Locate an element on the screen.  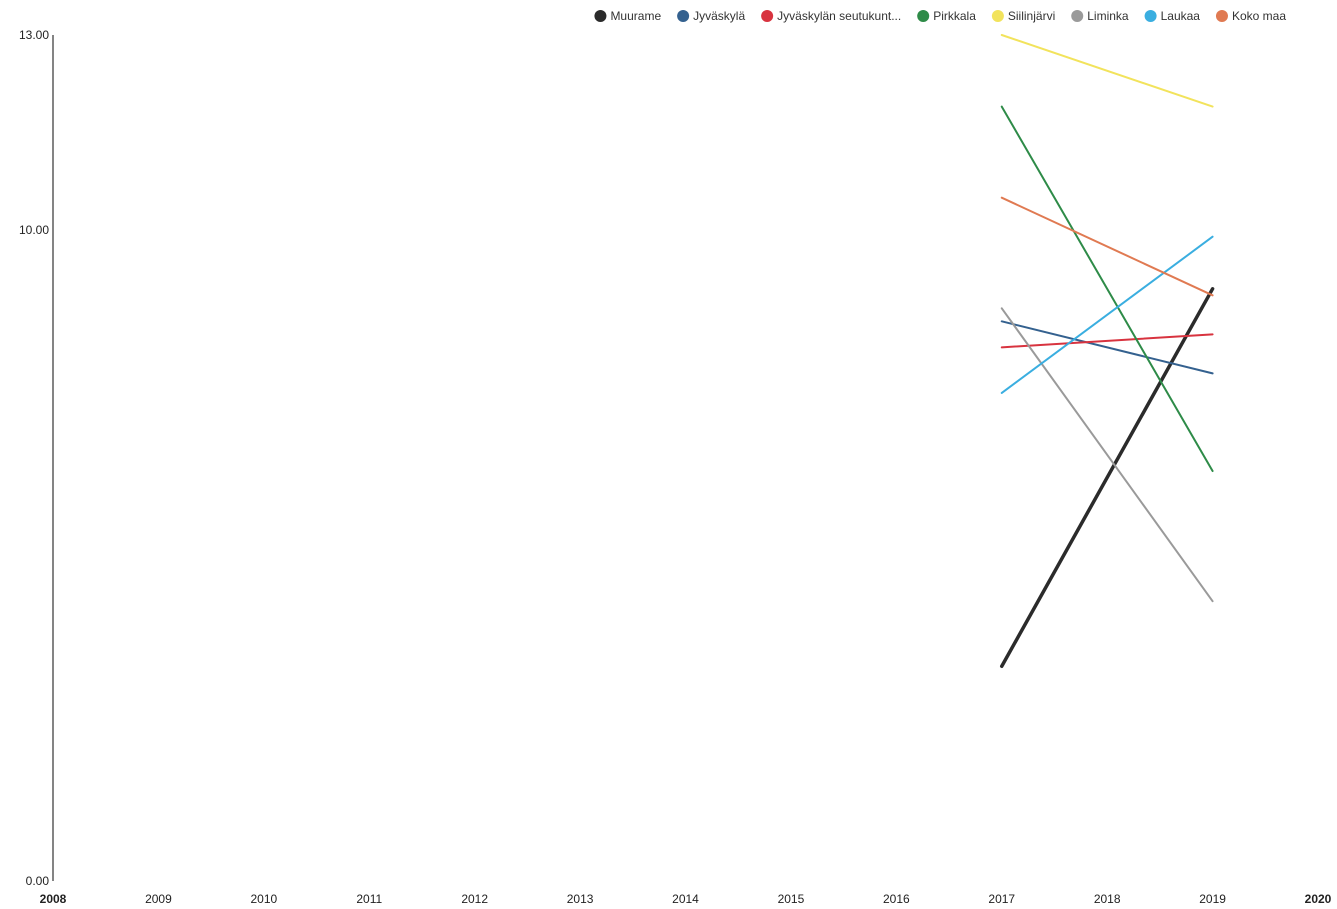
series-line-liminka is located at coordinates (1107, 455).